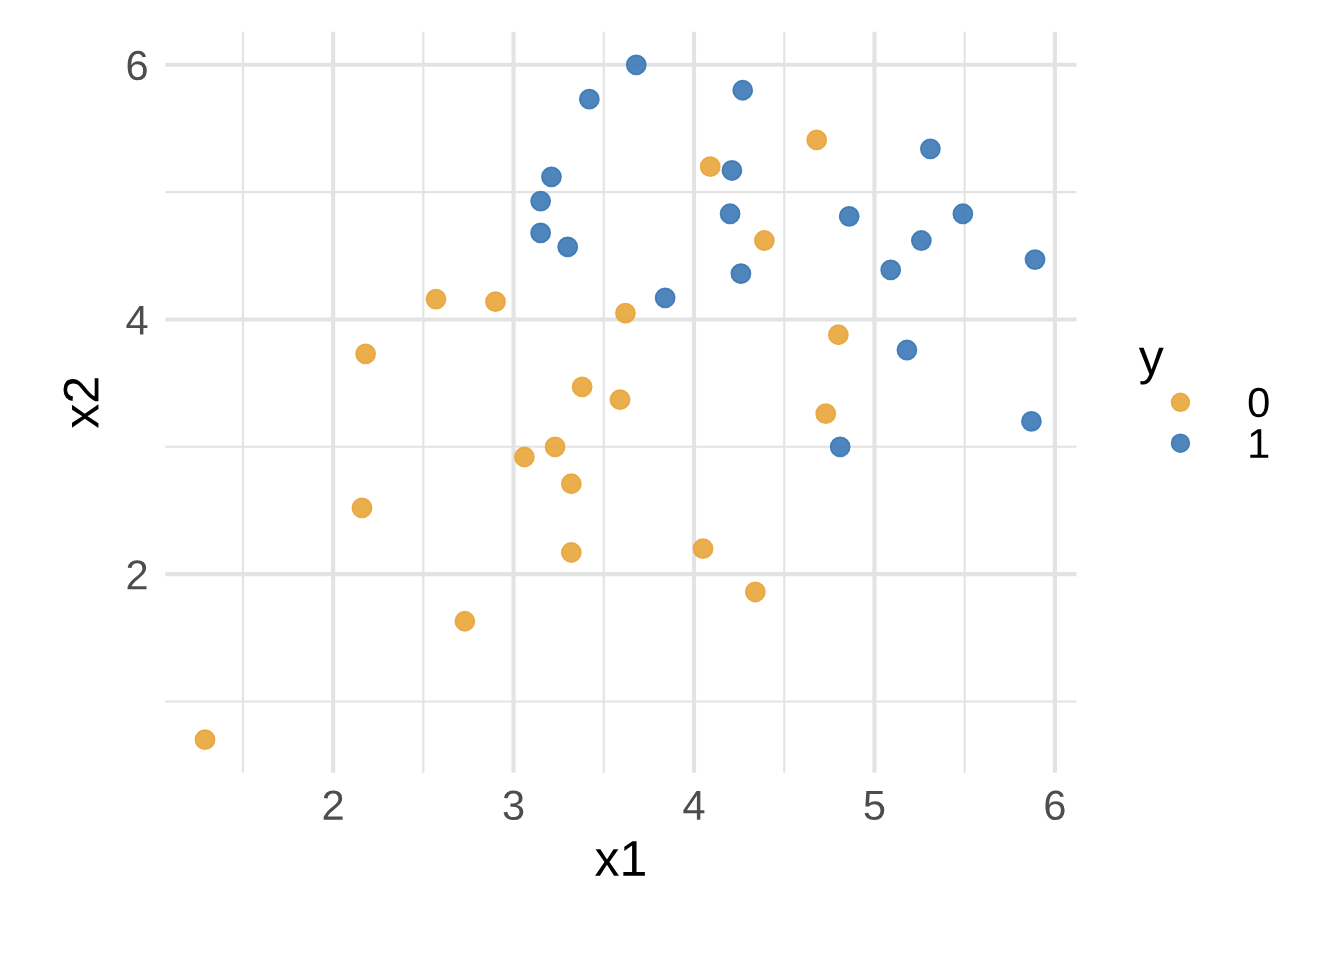 This screenshot has width=1344, height=960. What do you see at coordinates (137, 320) in the screenshot?
I see `y-tick-label: 4` at bounding box center [137, 320].